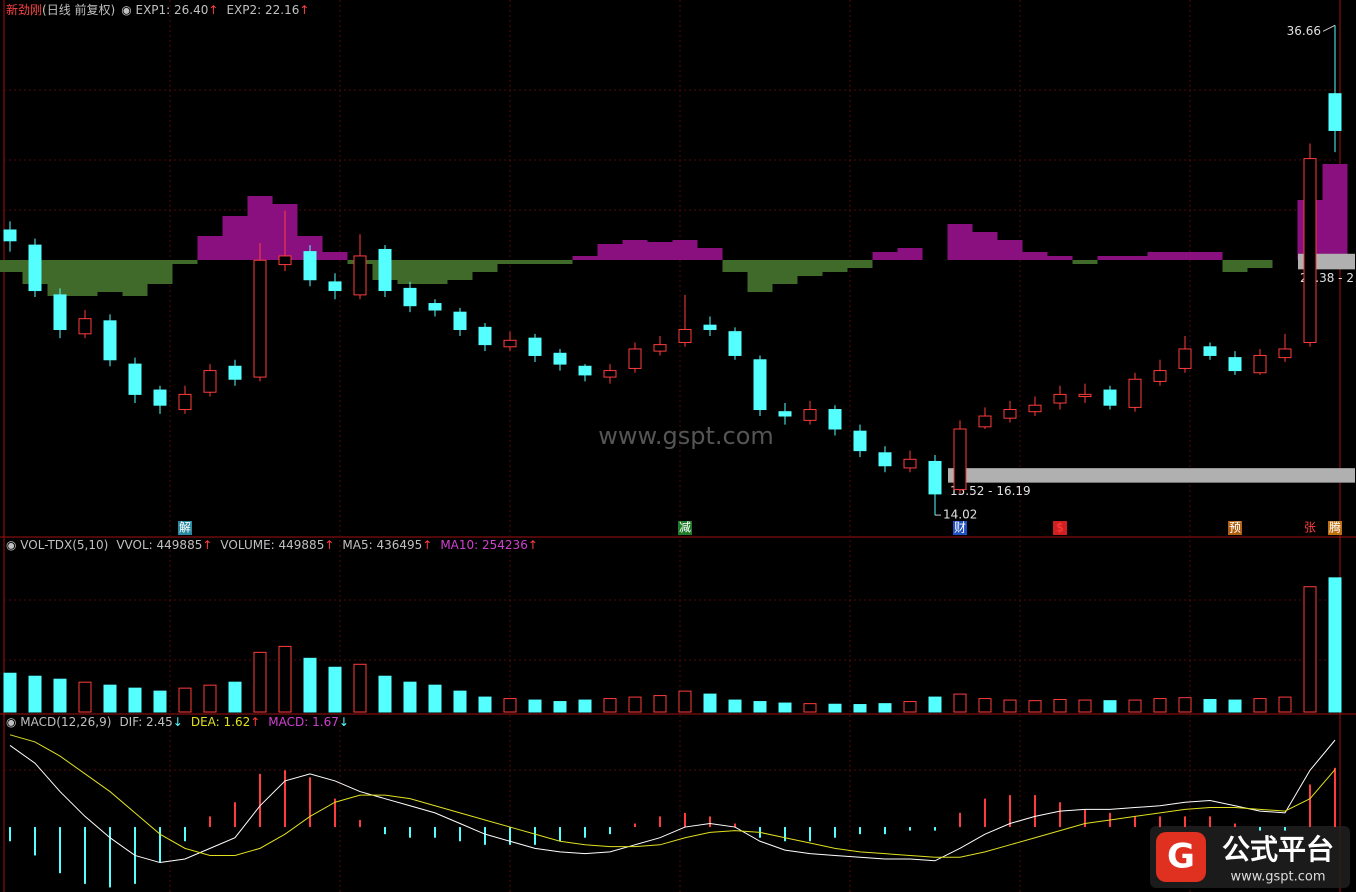 The height and width of the screenshot is (892, 1356). What do you see at coordinates (1304, 31) in the screenshot?
I see `annotation-label: 36.66` at bounding box center [1304, 31].